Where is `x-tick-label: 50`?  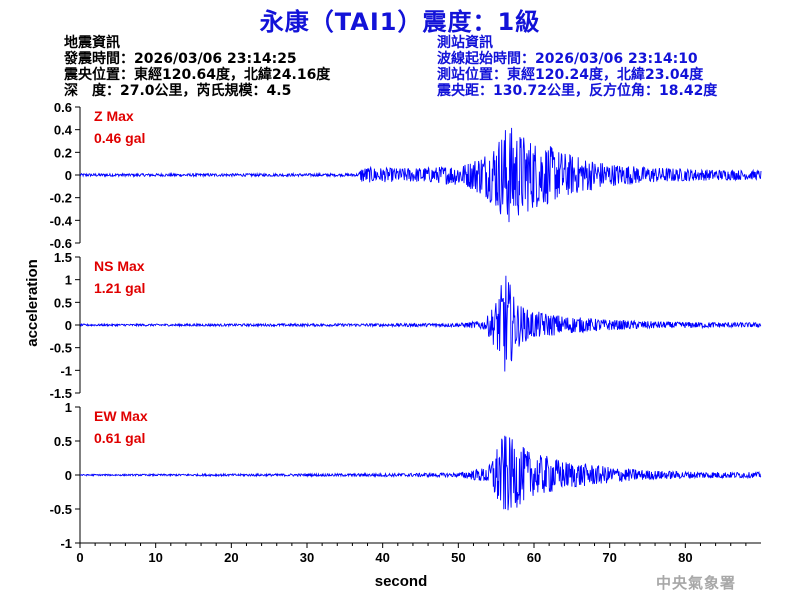
x-tick-label: 50 is located at coordinates (458, 557).